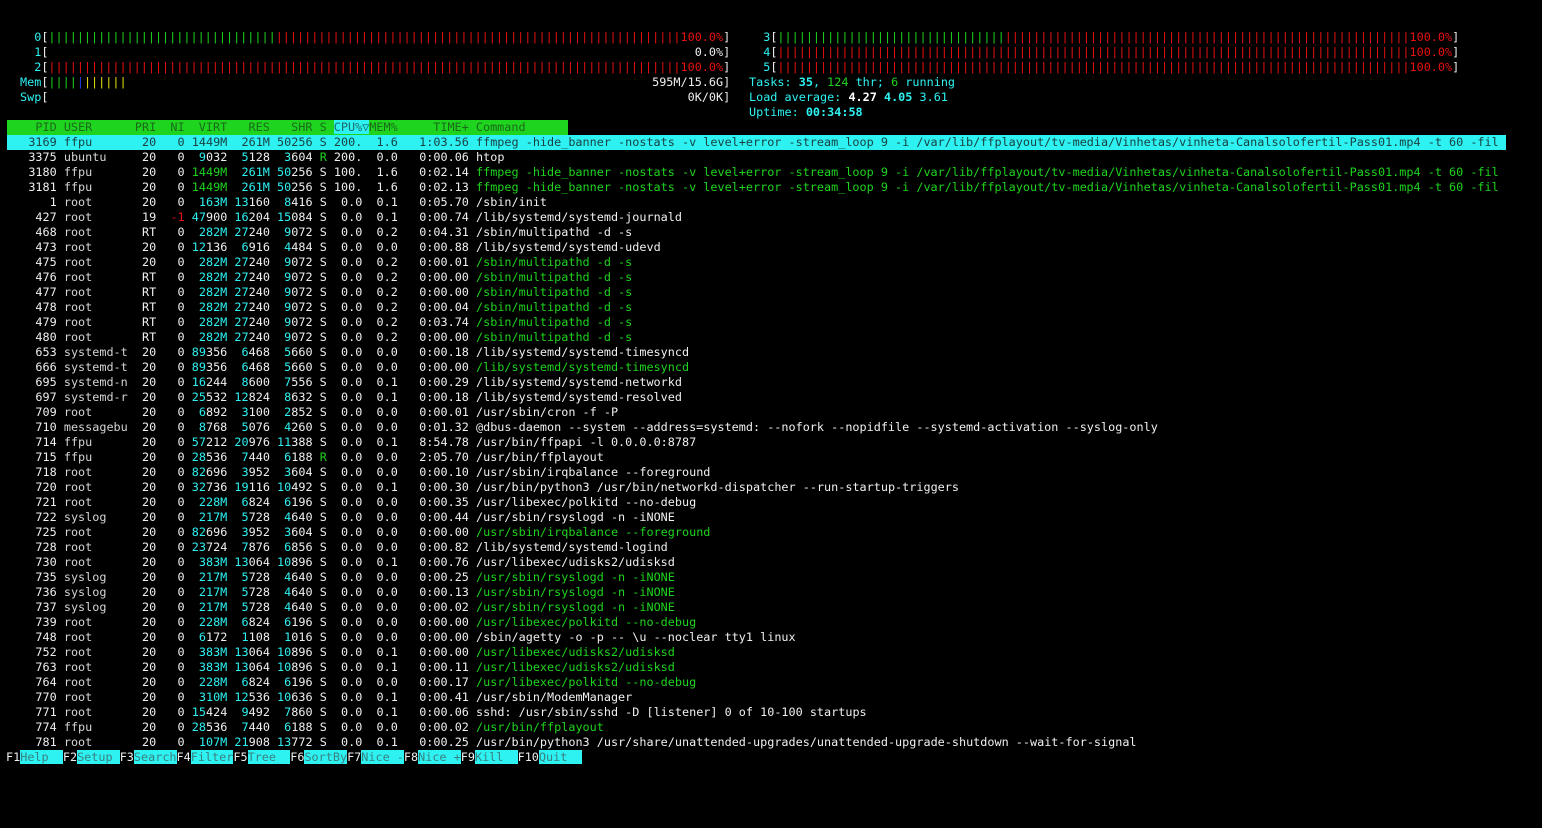 The width and height of the screenshot is (1542, 828). Describe the element at coordinates (95, 127) in the screenshot. I see `column-header-user: USER` at that location.